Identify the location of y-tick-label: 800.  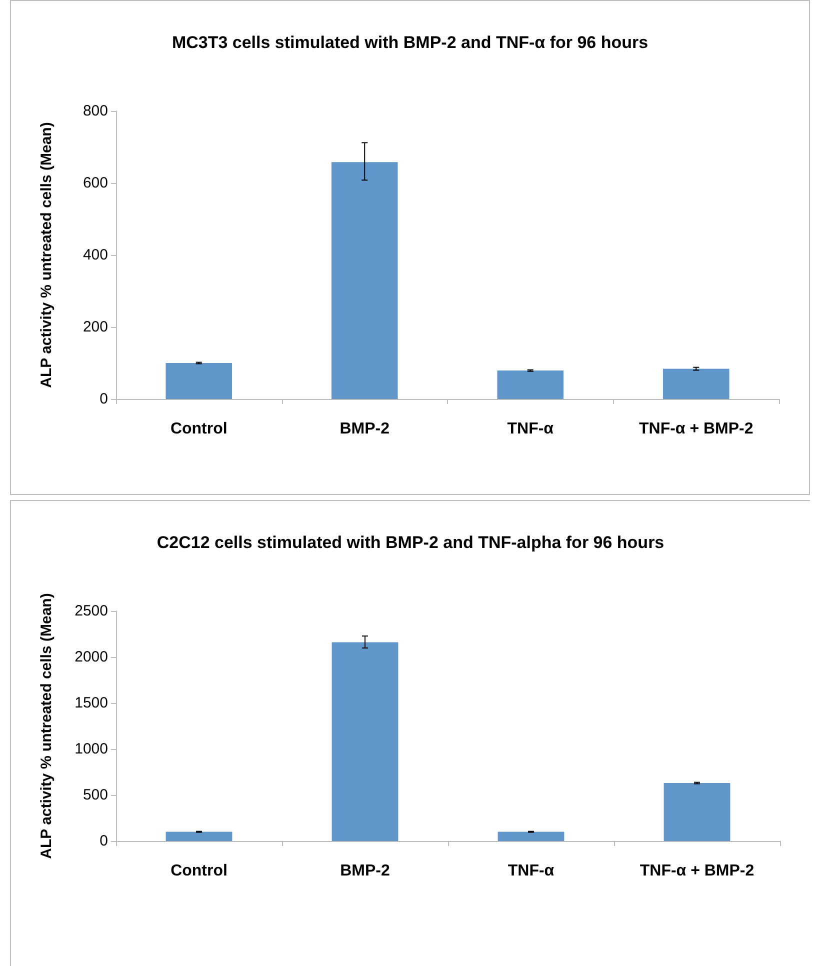
(95, 111).